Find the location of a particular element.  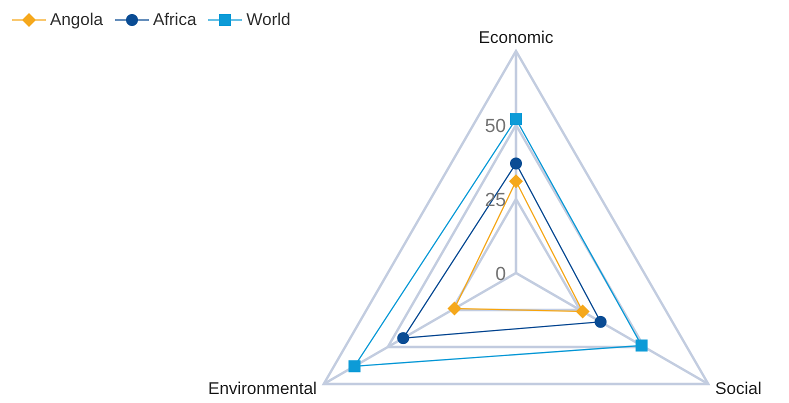

legend-label: World is located at coordinates (268, 20).